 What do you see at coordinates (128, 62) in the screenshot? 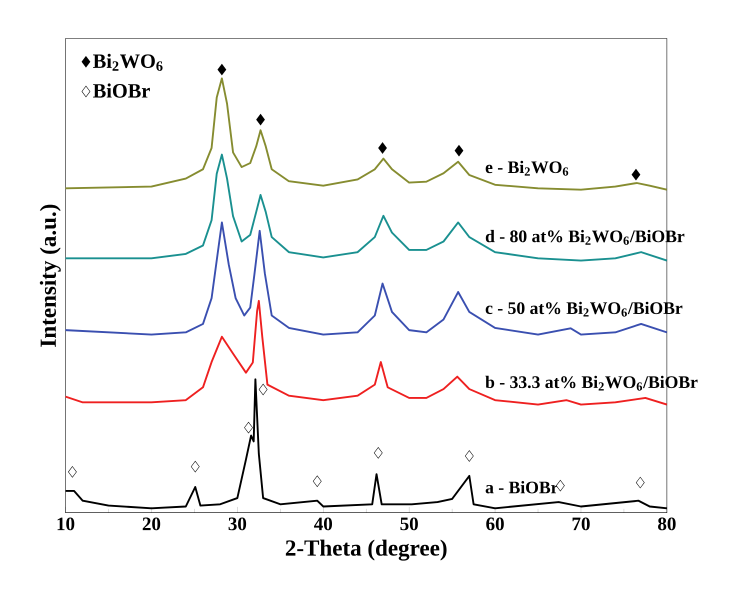
I see `legend-label: Bi$_{2}$WO$_{6}$` at bounding box center [128, 62].